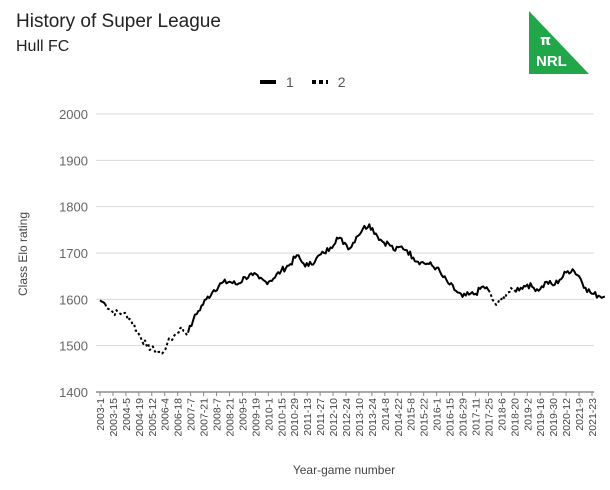 The height and width of the screenshot is (490, 610). What do you see at coordinates (282, 417) in the screenshot?
I see `x-tick-label: 2010-15` at bounding box center [282, 417].